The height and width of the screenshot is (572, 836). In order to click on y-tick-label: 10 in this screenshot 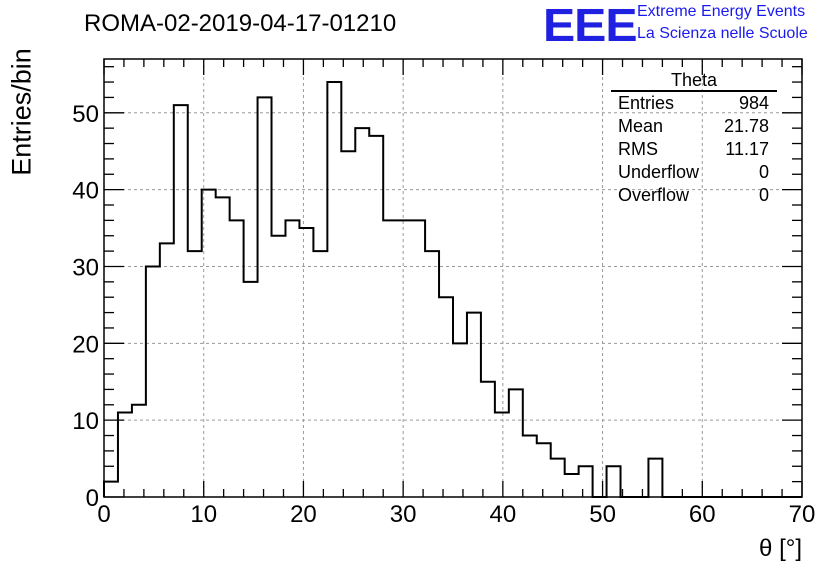, I will do `click(85, 421)`.